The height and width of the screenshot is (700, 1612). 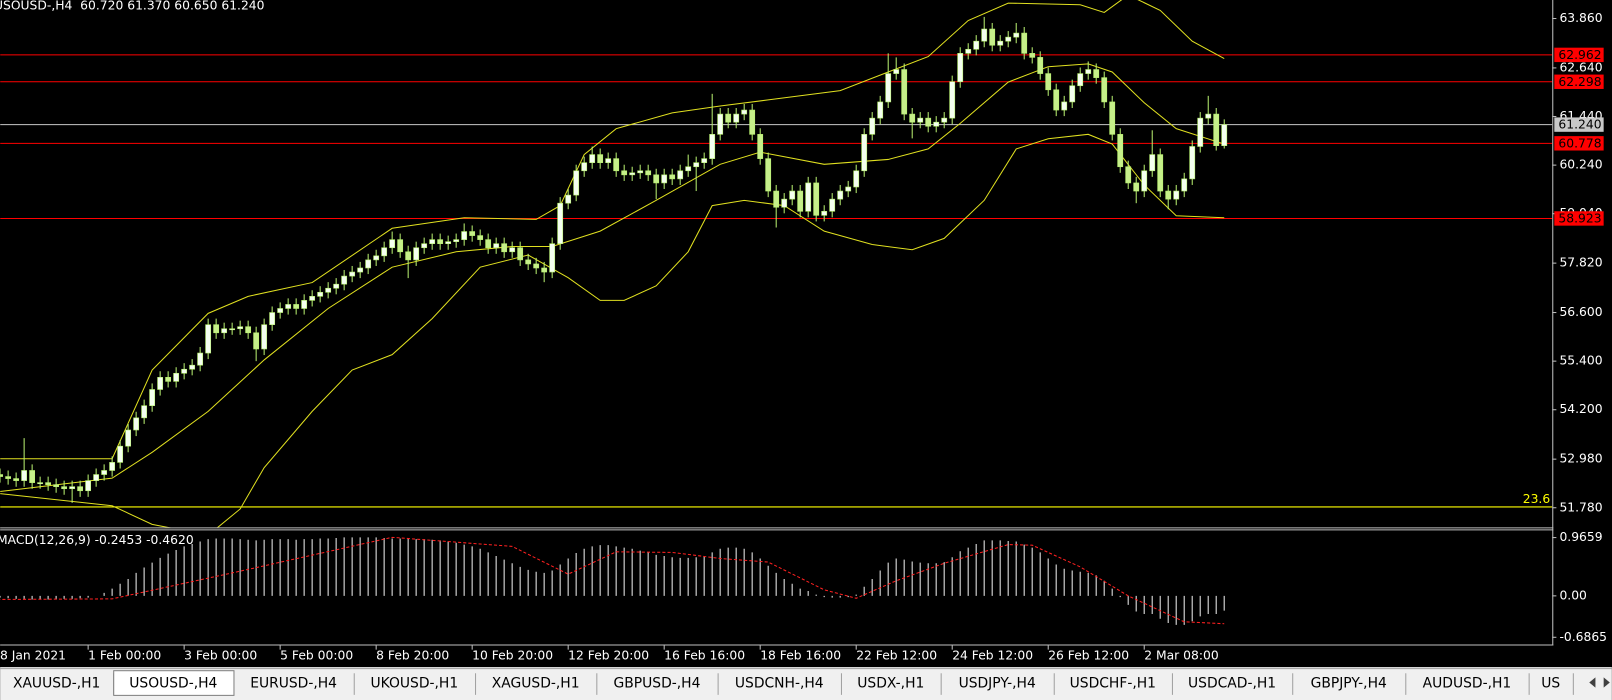 What do you see at coordinates (412, 655) in the screenshot?
I see `x-tick-label: 8 Feb 20:00` at bounding box center [412, 655].